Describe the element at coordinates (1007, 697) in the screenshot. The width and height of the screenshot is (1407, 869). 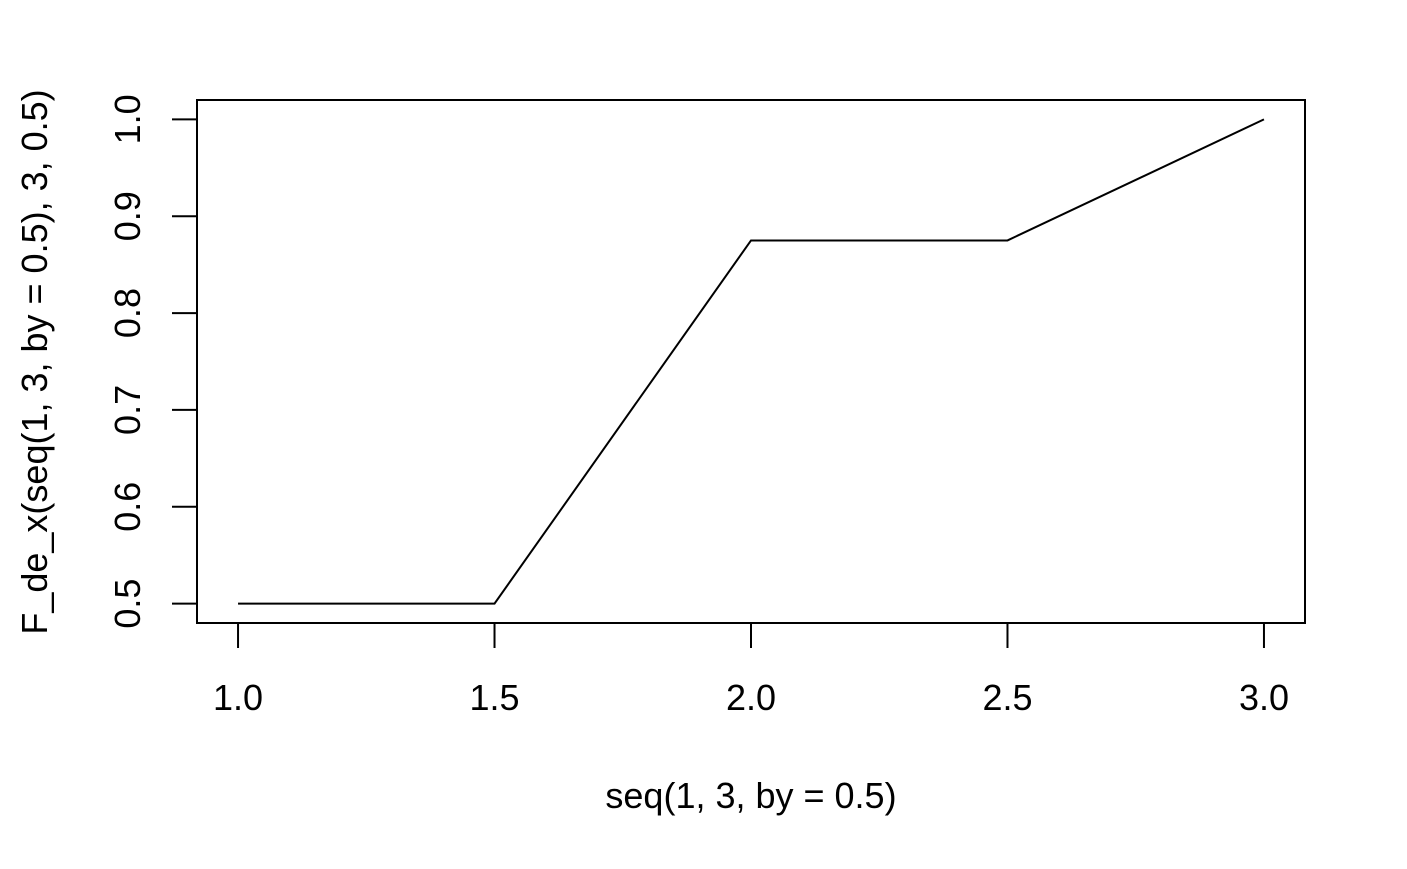
I see `x-tick-label: 2.5` at that location.